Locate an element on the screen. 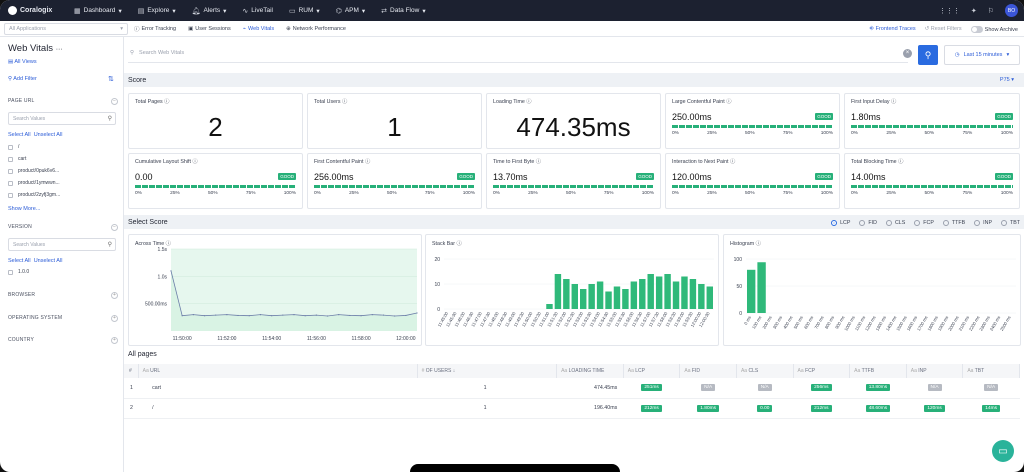 The width and height of the screenshot is (1024, 472). section-page-url: PAGE URL − is located at coordinates (63, 101).